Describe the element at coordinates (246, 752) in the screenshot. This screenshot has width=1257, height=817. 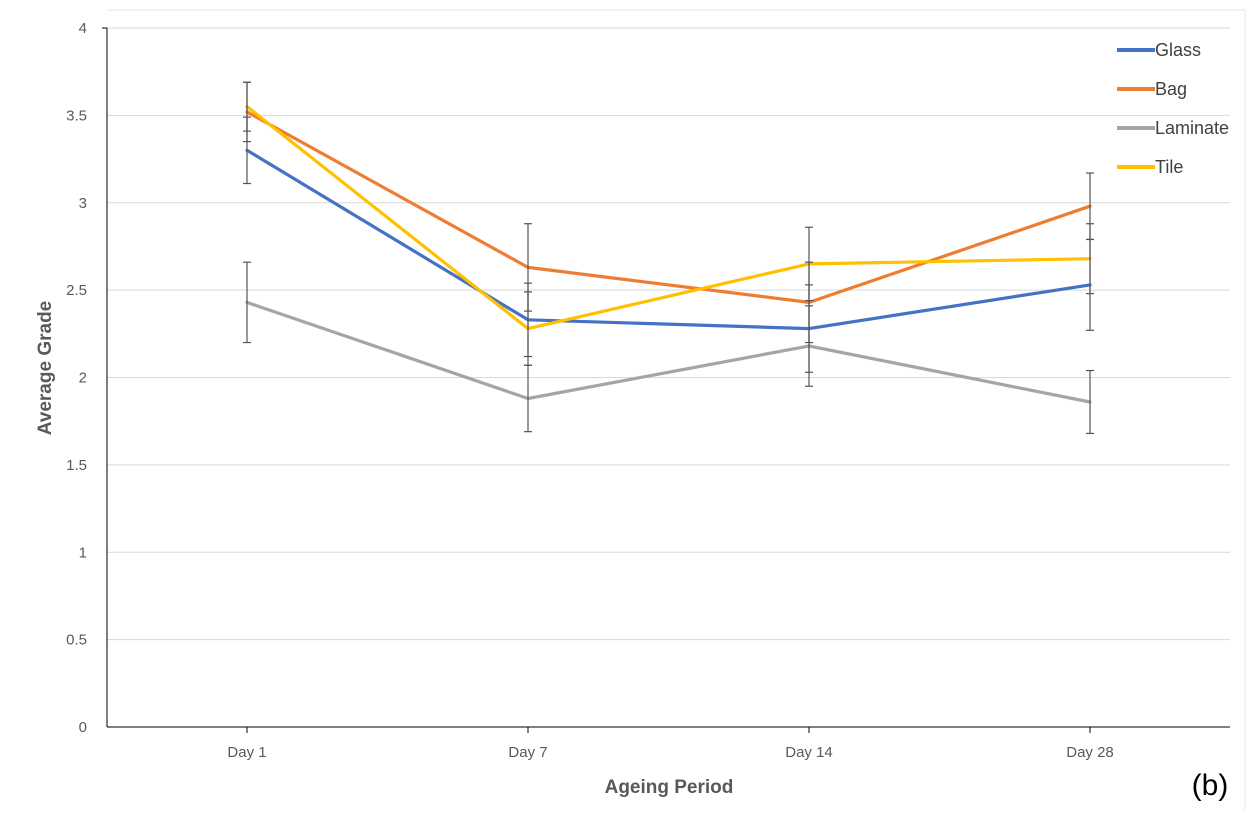
I see `x-tick-label: Day 1` at that location.